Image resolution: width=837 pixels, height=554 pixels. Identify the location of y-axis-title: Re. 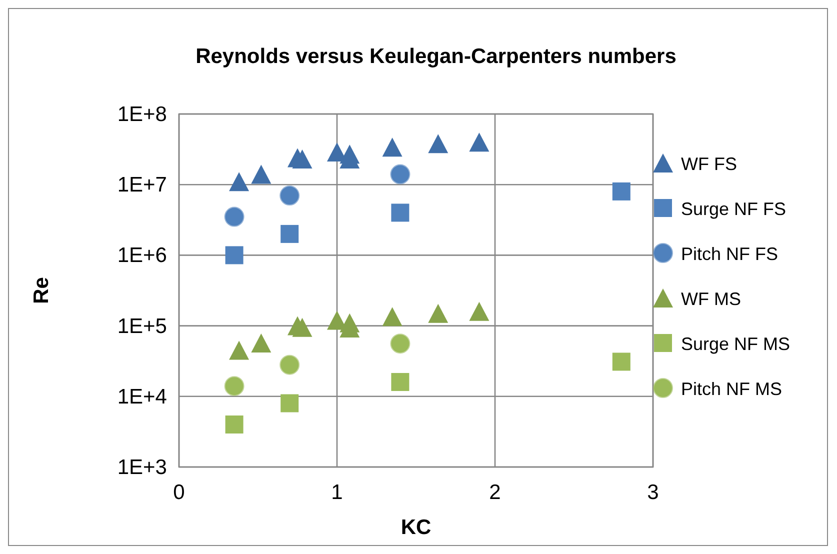
(41, 290).